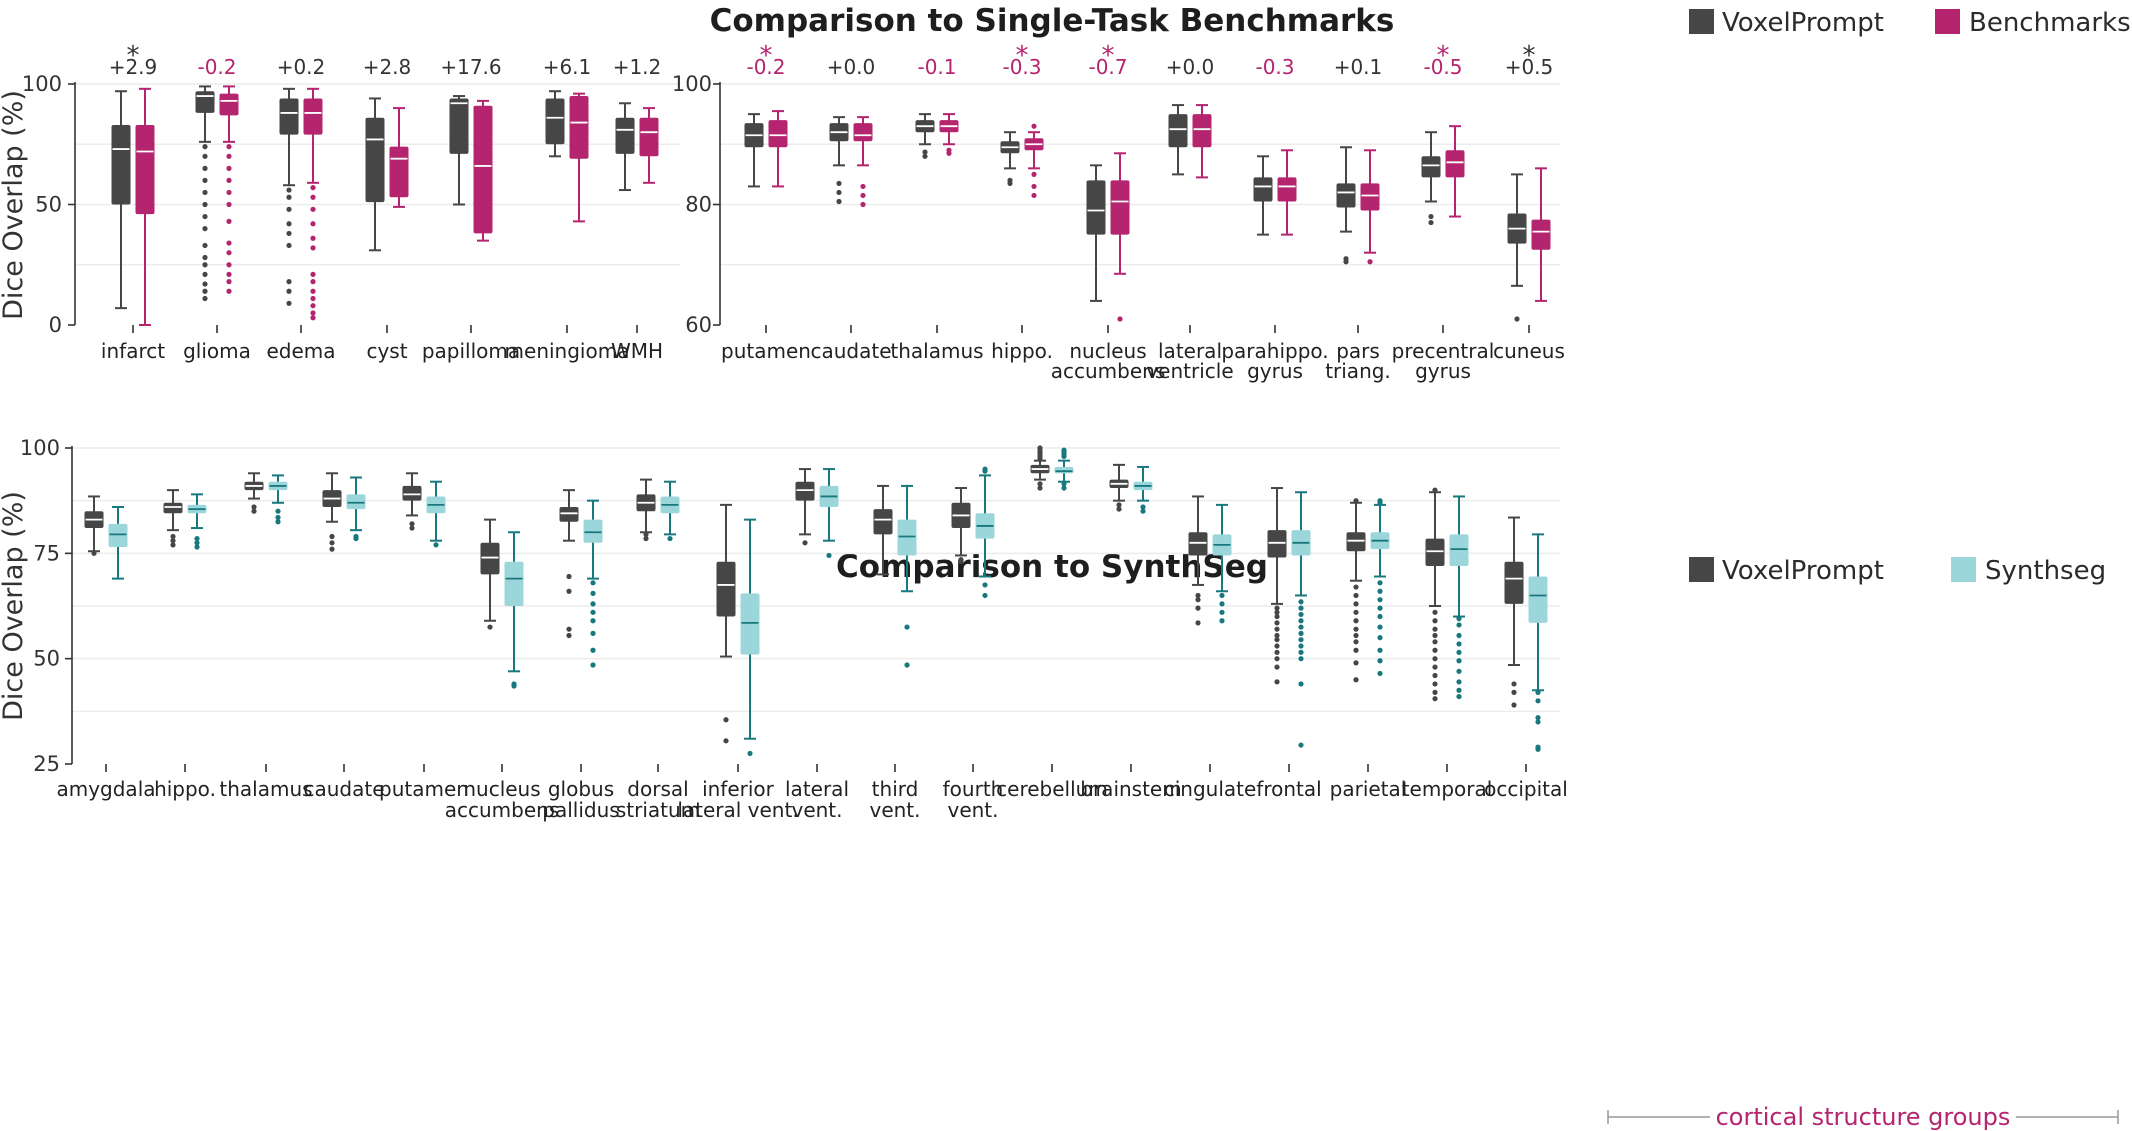 The width and height of the screenshot is (2132, 1131). What do you see at coordinates (1189, 371) in the screenshot?
I see `x-tick-label: ventricle` at bounding box center [1189, 371].